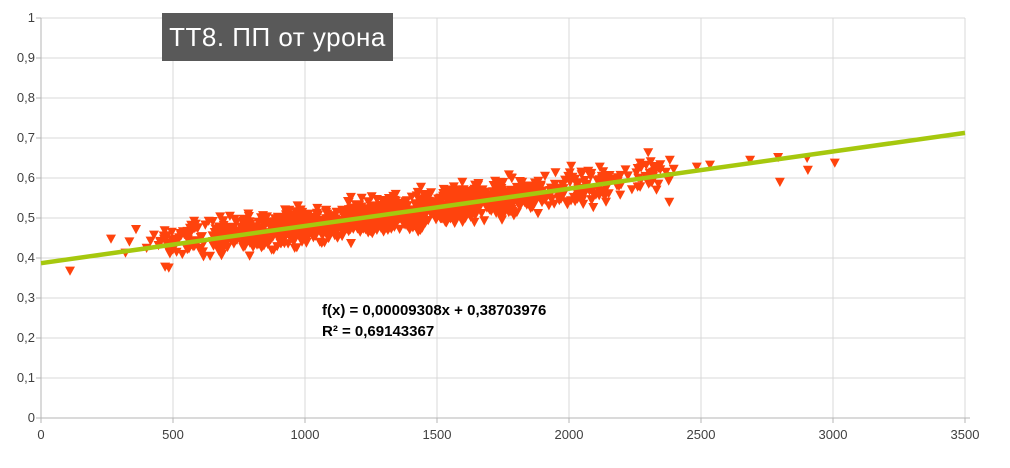  Describe the element at coordinates (277, 37) in the screenshot. I see `chart-title: ТТ8. ПП от урона` at that location.